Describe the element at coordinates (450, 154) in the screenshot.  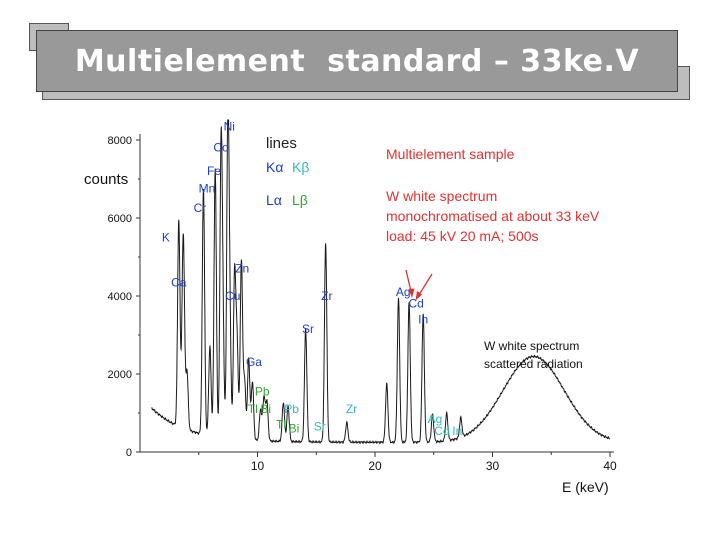
I see `sample-info-title: Multielement sample` at that location.